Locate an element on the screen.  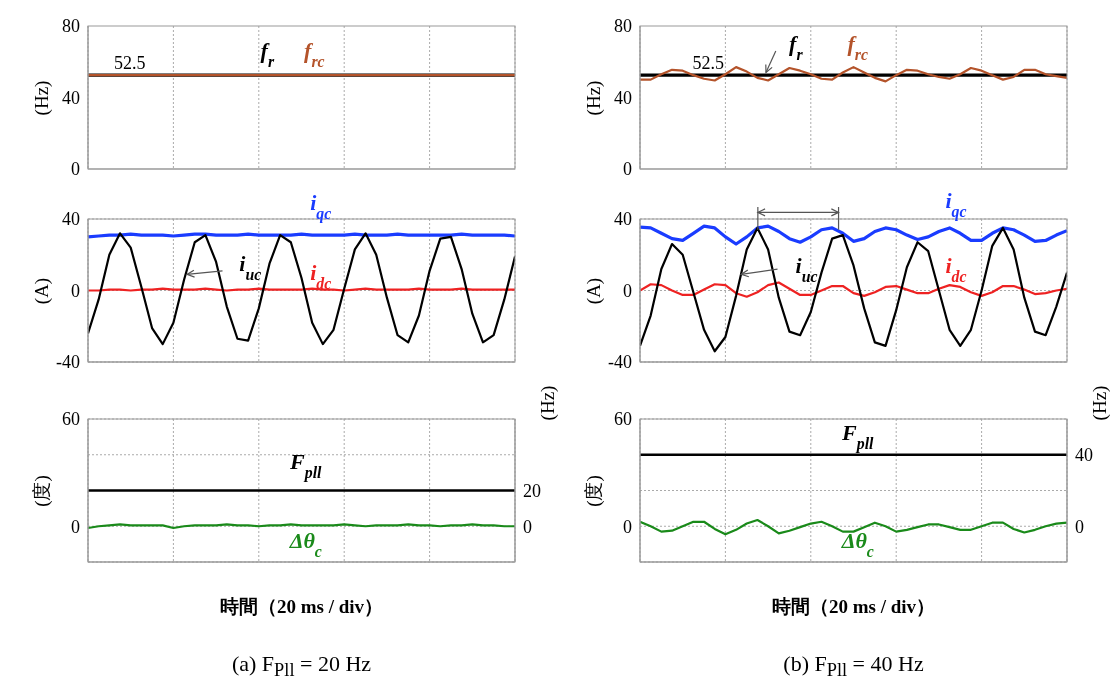
text: (b) F$_{Pll}$ = 40 Hz is located at coordinates (853, 666).